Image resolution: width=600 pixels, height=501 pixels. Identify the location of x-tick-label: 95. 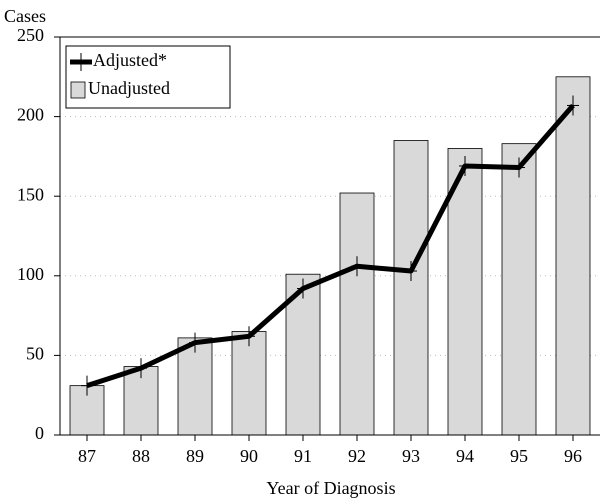
(519, 456).